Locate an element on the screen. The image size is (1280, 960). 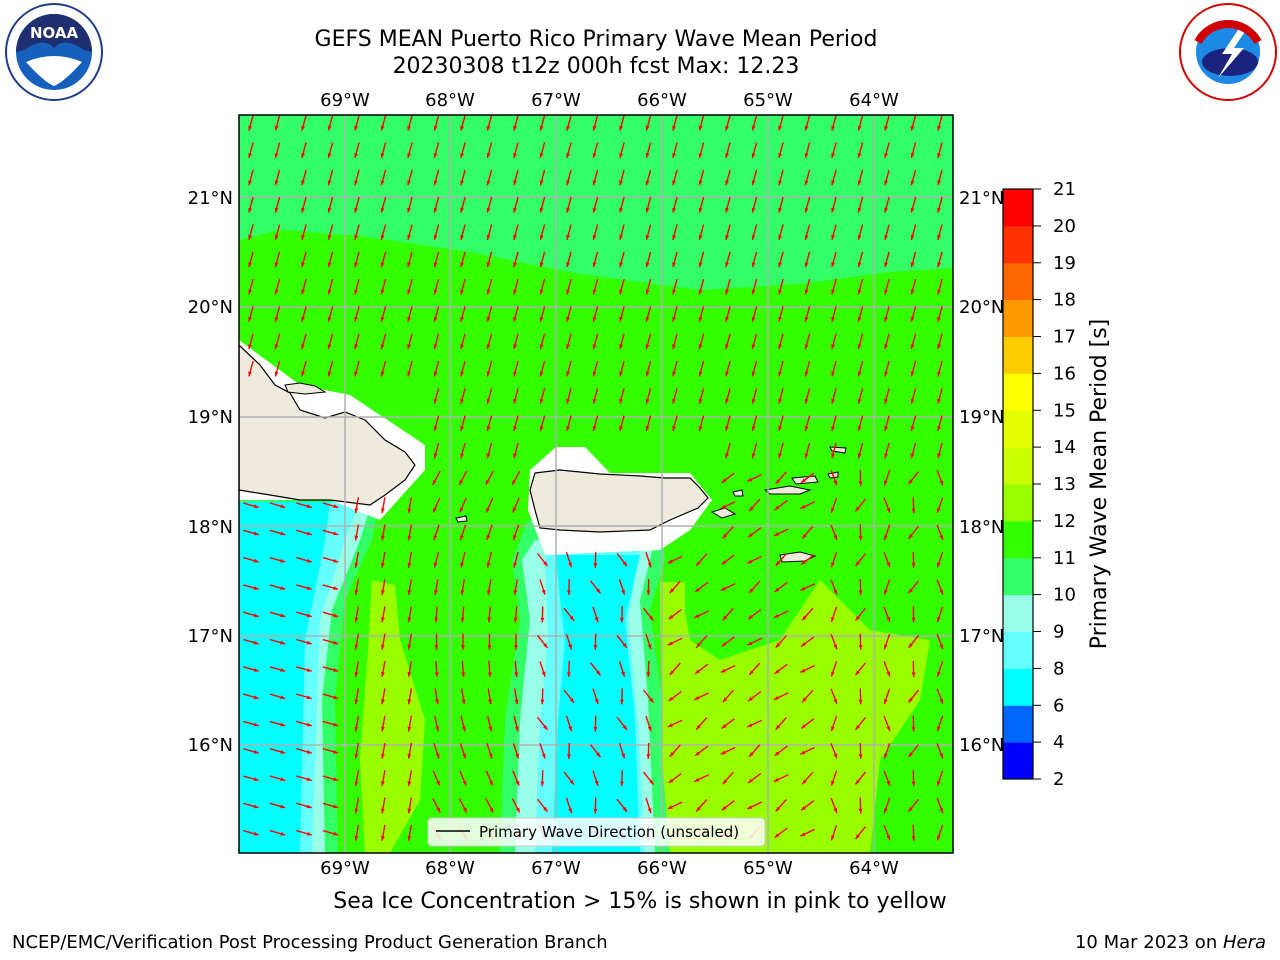
colorbar-tick-label: 10 is located at coordinates (1064, 595).